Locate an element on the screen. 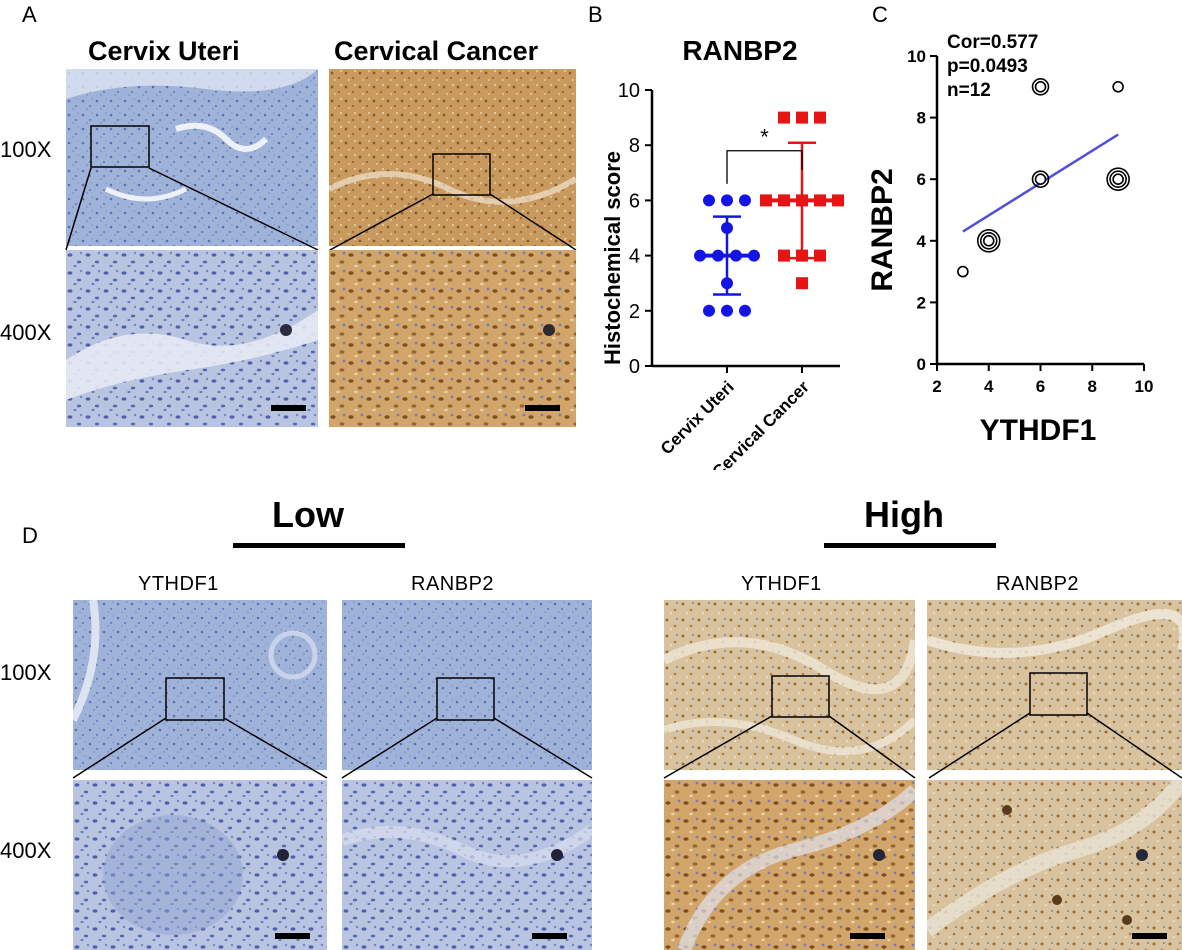 This screenshot has width=1182, height=950. chart-b-ytick-label: 0 is located at coordinates (634, 367).